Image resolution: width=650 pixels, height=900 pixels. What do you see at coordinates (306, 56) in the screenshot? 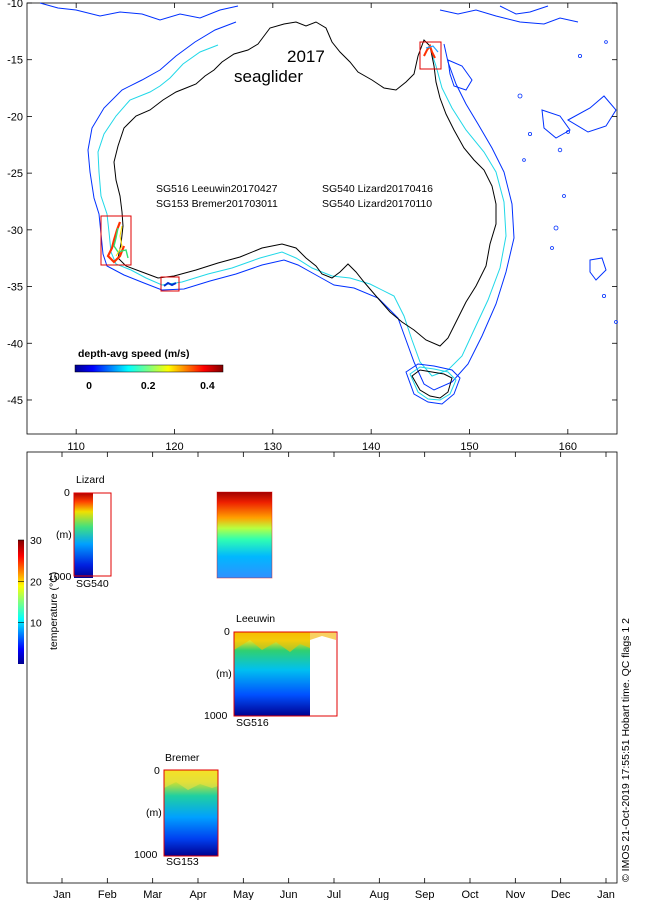
I see `map-title-year: 2017` at bounding box center [306, 56].